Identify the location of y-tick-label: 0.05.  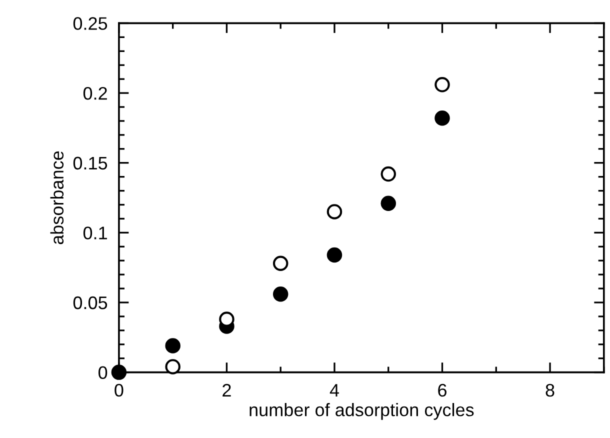
(90, 303).